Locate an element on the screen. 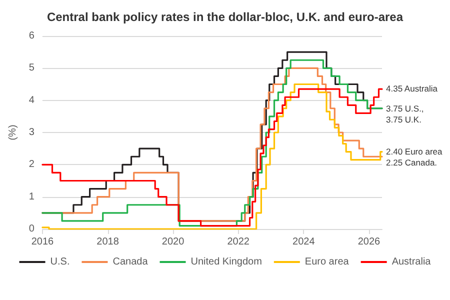 The image size is (450, 300). x-tick-label: 2026 is located at coordinates (369, 242).